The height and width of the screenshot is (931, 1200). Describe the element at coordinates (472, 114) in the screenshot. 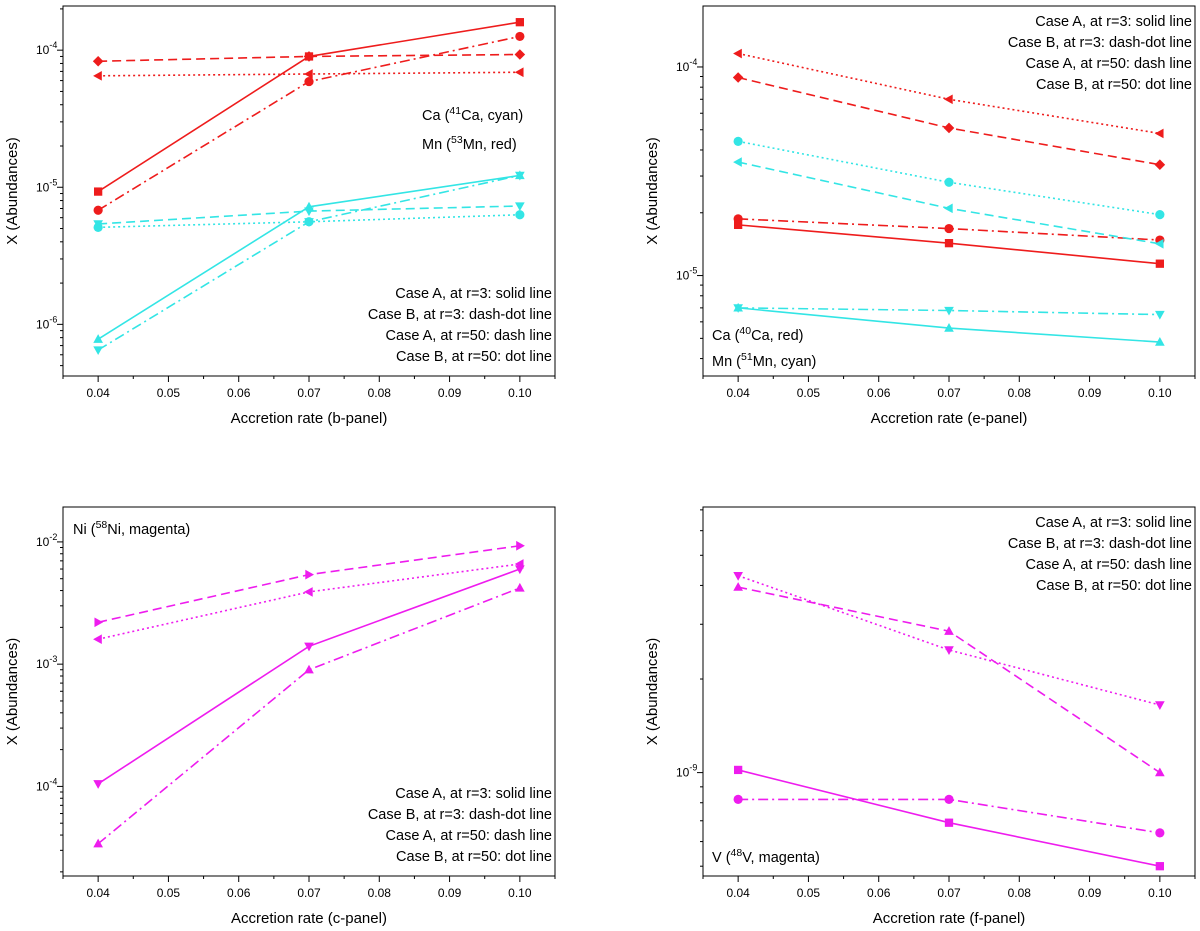

I see `species-label: Ca (41Ca, cyan)` at that location.